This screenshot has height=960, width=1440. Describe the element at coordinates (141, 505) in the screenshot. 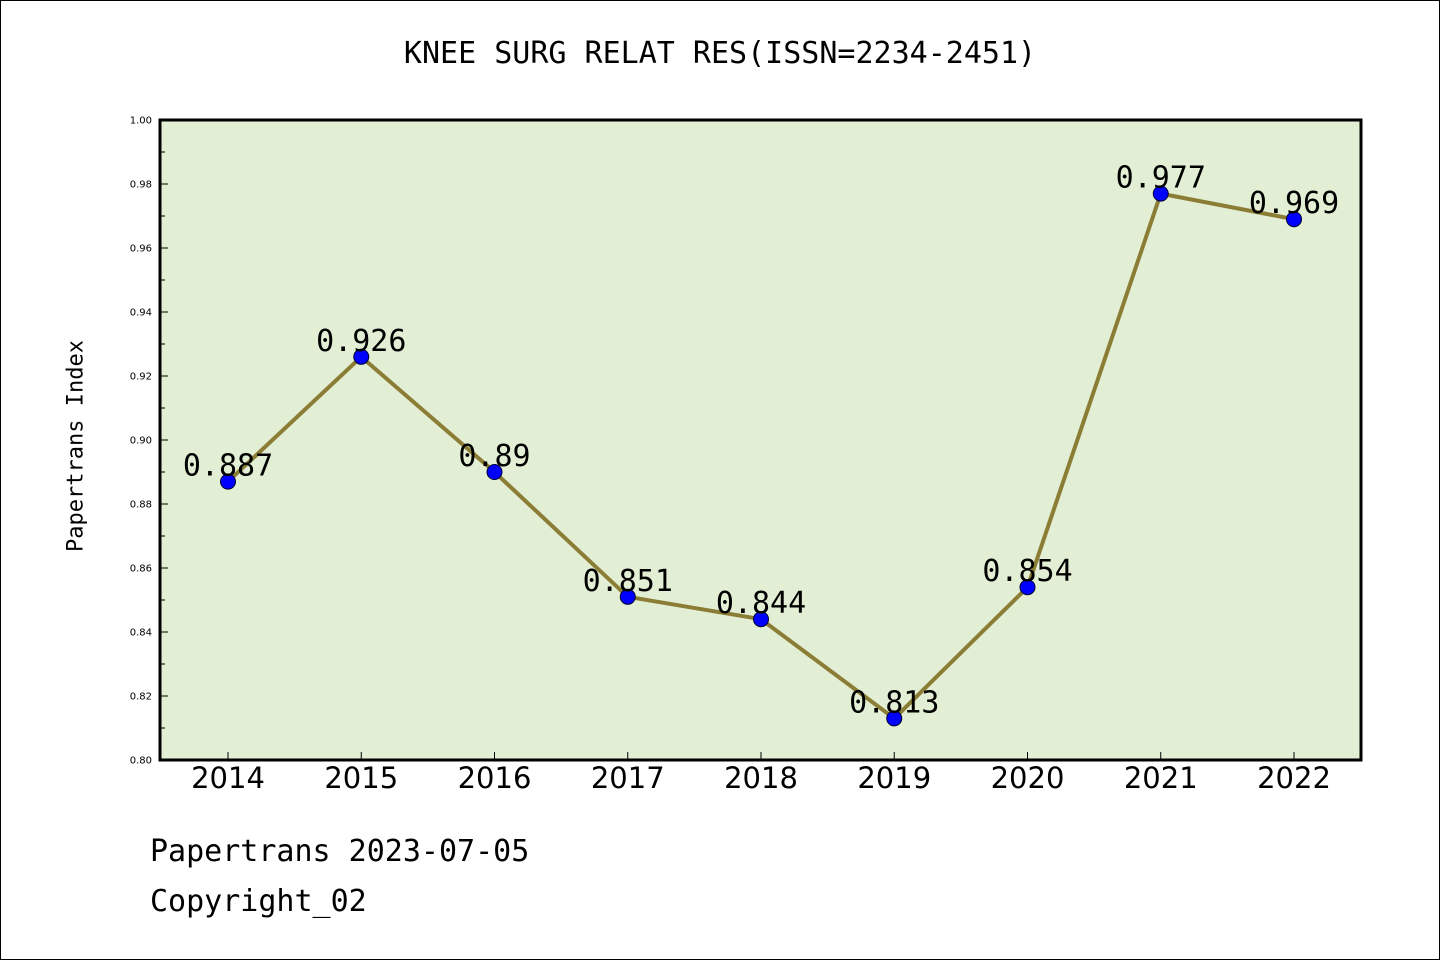

I see `y-tick-label: 0.88` at that location.